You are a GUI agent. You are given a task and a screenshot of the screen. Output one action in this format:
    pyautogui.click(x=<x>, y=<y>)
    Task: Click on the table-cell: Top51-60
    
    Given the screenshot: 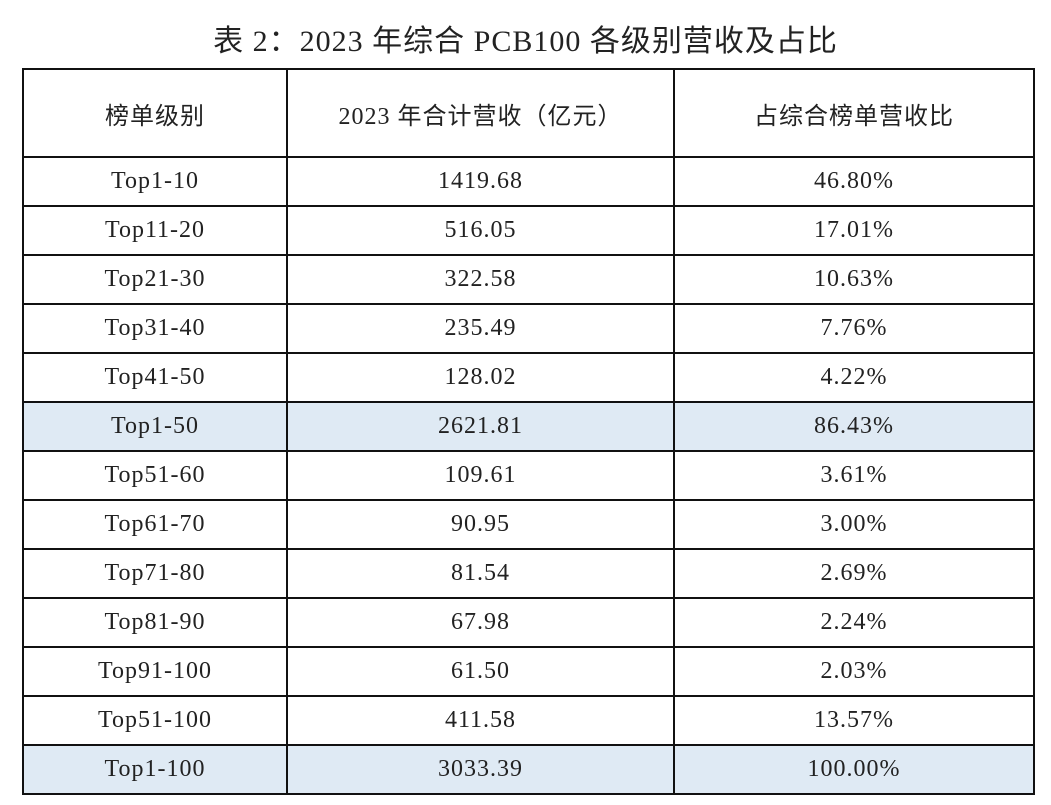 What is the action you would take?
    pyautogui.click(x=155, y=475)
    